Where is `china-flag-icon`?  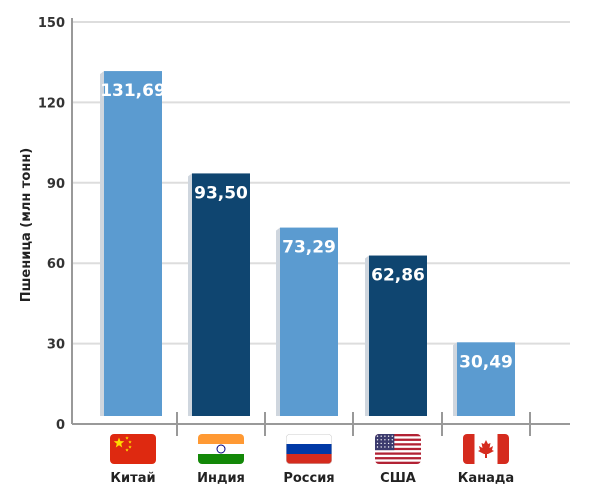 china-flag-icon is located at coordinates (133, 449).